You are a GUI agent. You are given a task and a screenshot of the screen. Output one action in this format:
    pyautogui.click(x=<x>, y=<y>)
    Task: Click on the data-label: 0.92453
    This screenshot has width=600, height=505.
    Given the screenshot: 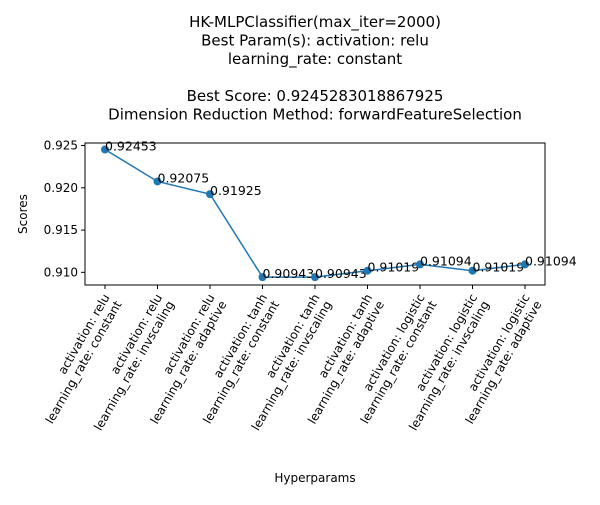 What is the action you would take?
    pyautogui.click(x=131, y=146)
    